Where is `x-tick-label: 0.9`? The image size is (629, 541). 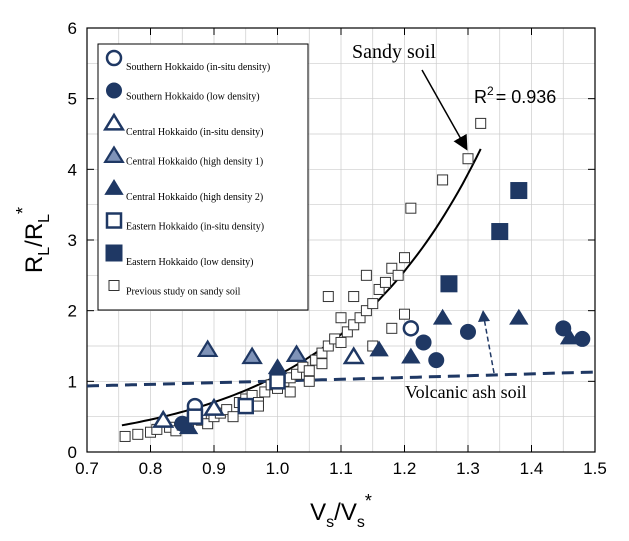 x-tick-label: 0.9 is located at coordinates (214, 468).